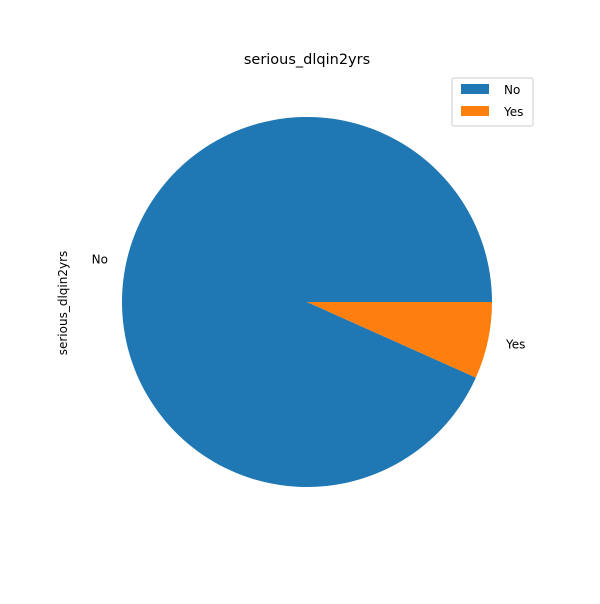 This screenshot has height=604, width=600. I want to click on chart-title: serious_dlqin2yrs, so click(307, 60).